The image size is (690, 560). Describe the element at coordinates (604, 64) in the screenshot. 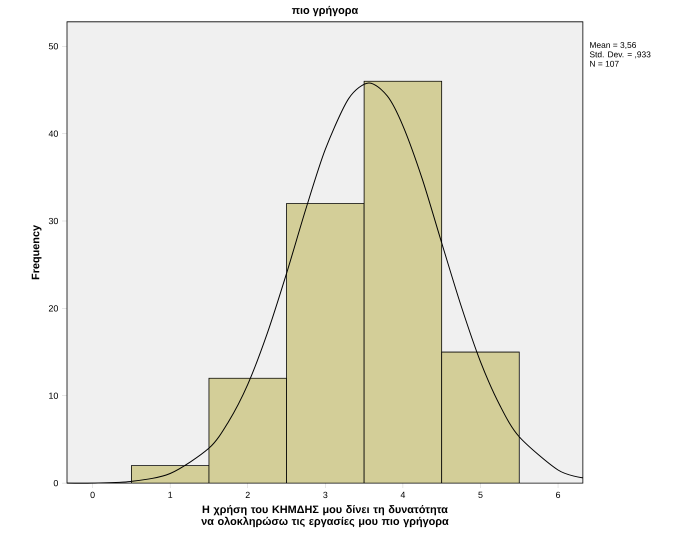

I see `text: N = 107` at that location.